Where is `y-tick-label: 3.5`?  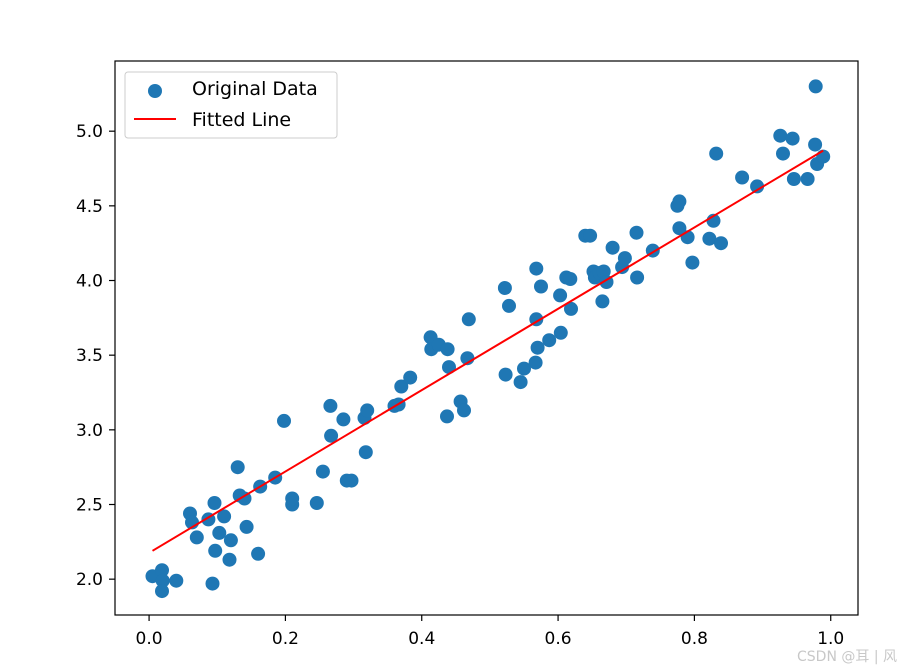
y-tick-label: 3.5 is located at coordinates (89, 356).